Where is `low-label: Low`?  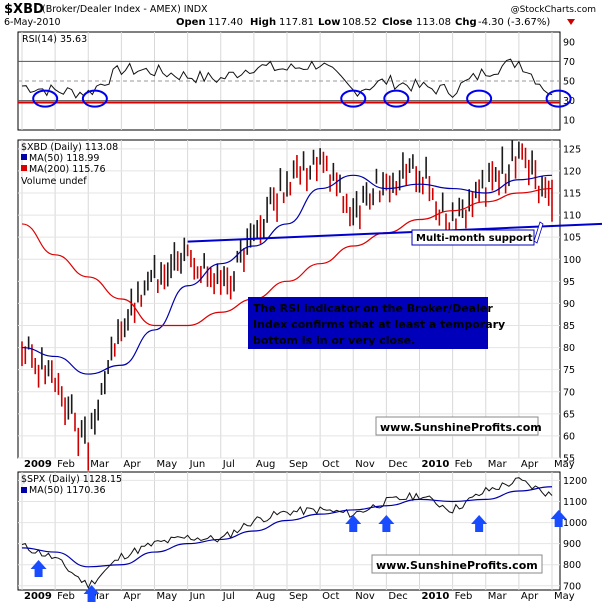 low-label: Low is located at coordinates (329, 22).